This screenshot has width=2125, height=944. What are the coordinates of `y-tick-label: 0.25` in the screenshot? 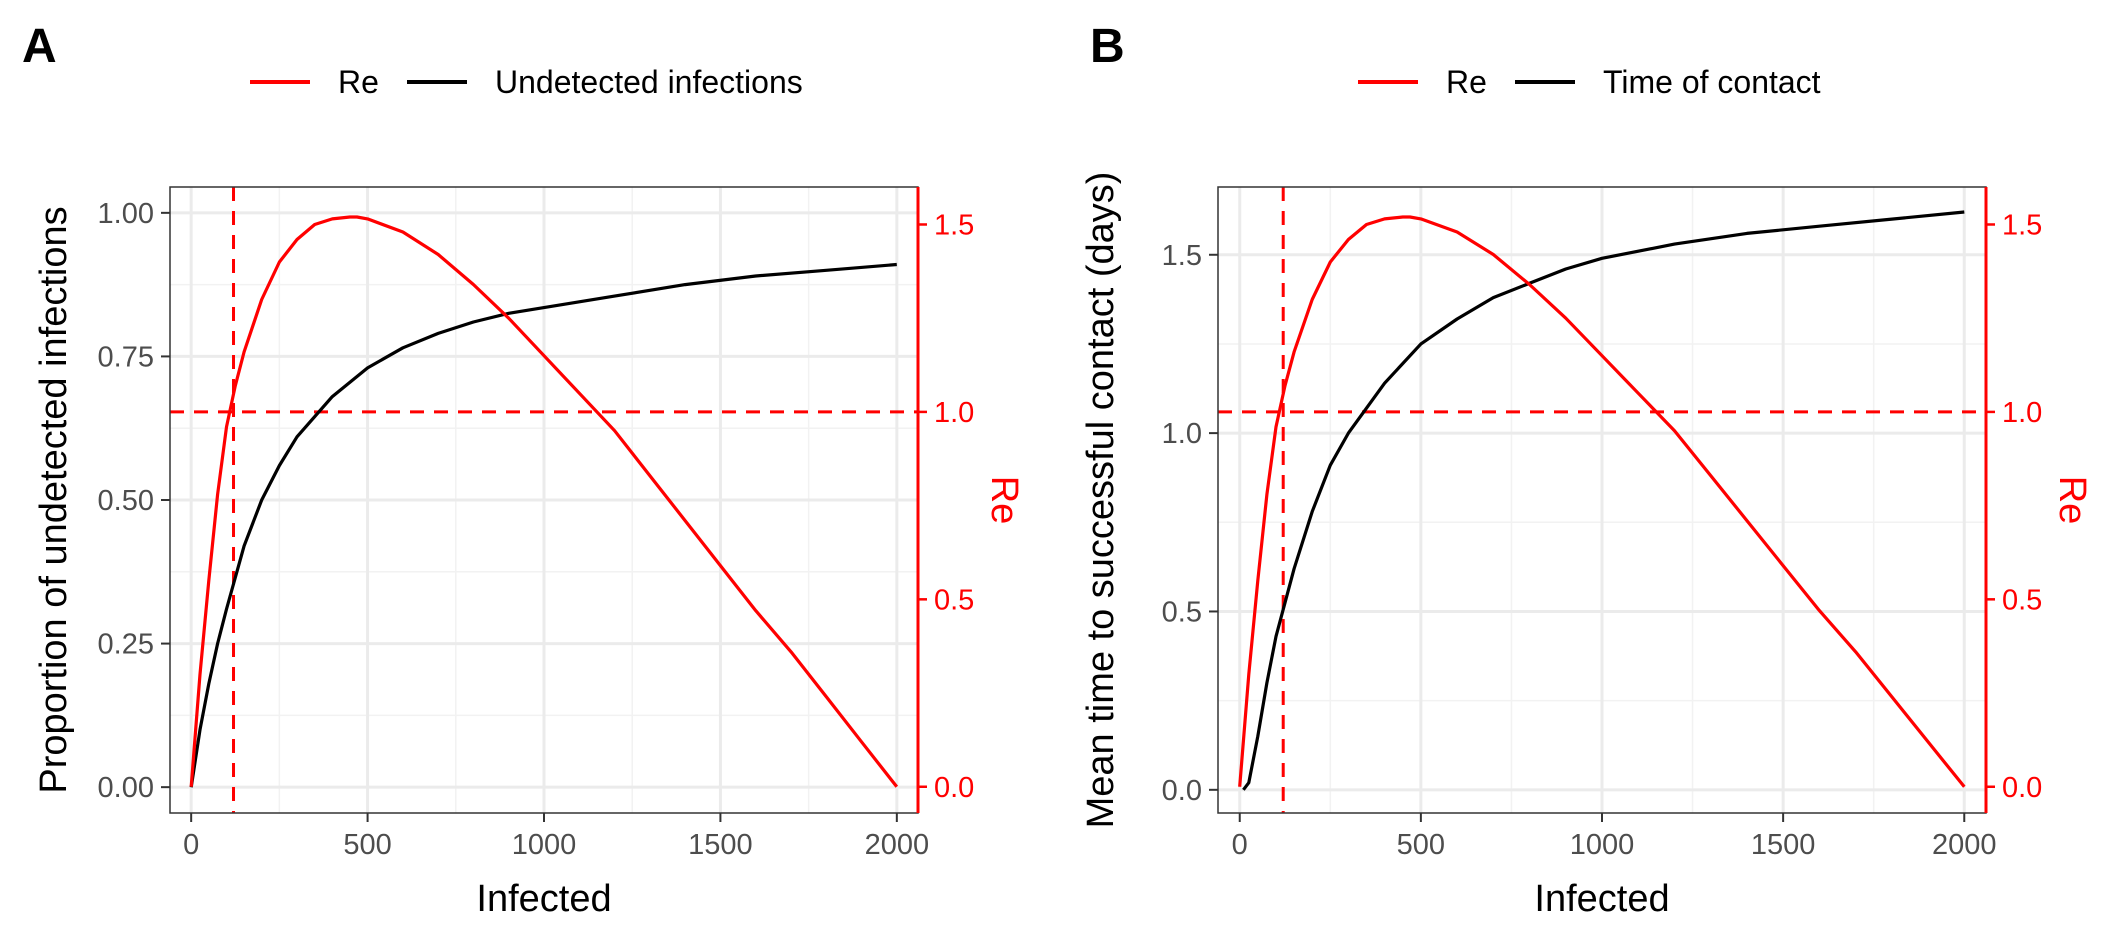 It's located at (126, 645).